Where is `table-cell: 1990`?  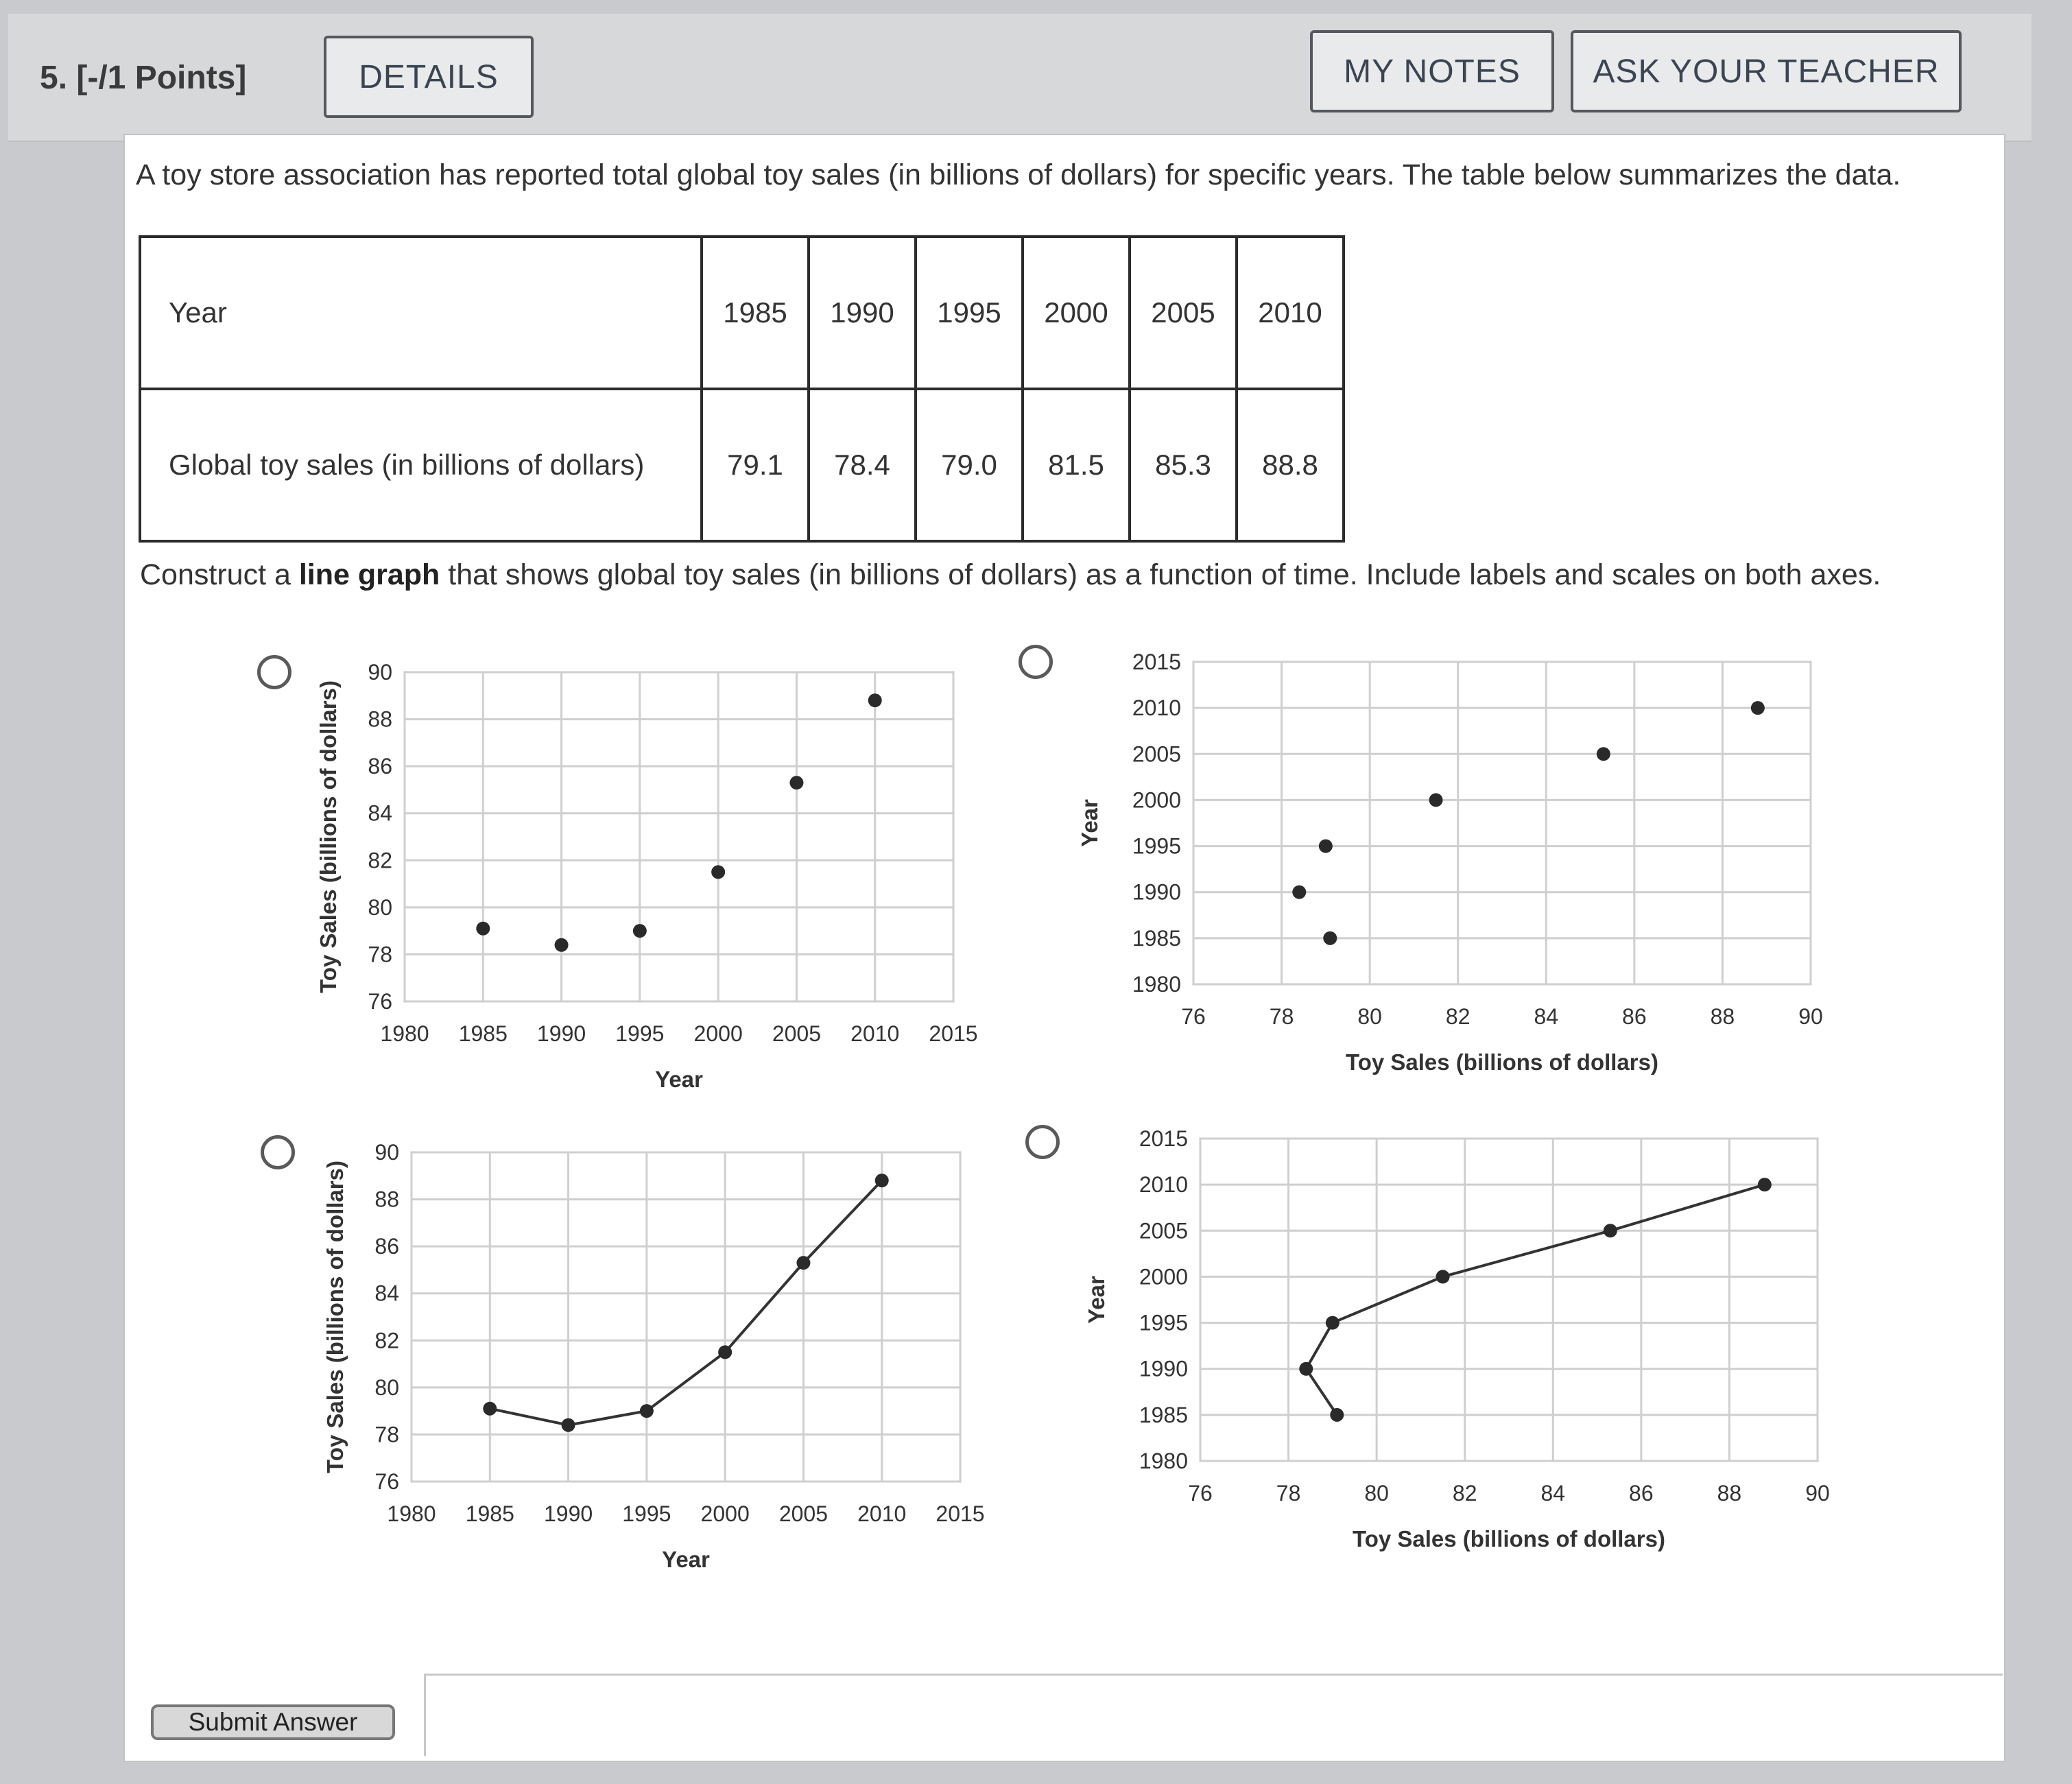
table-cell: 1990 is located at coordinates (862, 312).